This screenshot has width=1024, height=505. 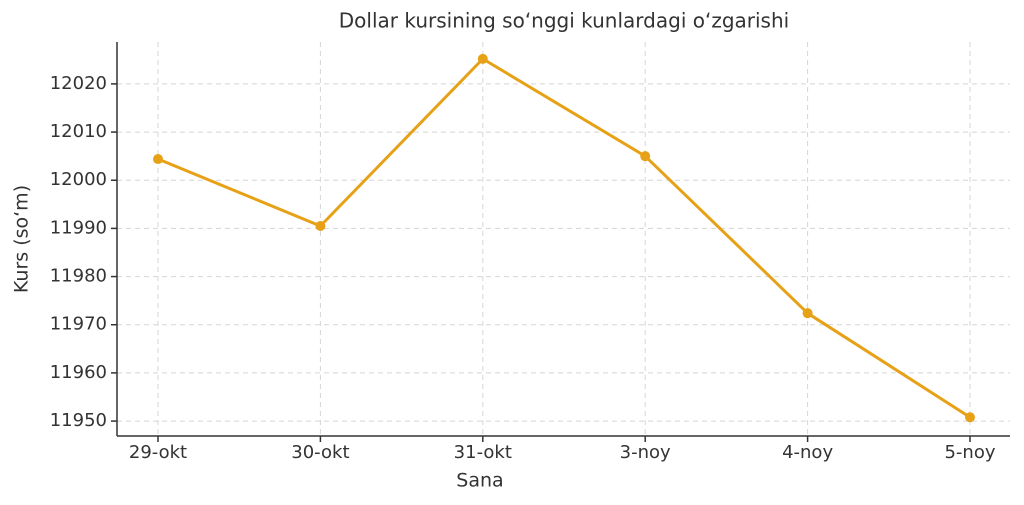 What do you see at coordinates (483, 452) in the screenshot?
I see `x-tick-label: 31-okt` at bounding box center [483, 452].